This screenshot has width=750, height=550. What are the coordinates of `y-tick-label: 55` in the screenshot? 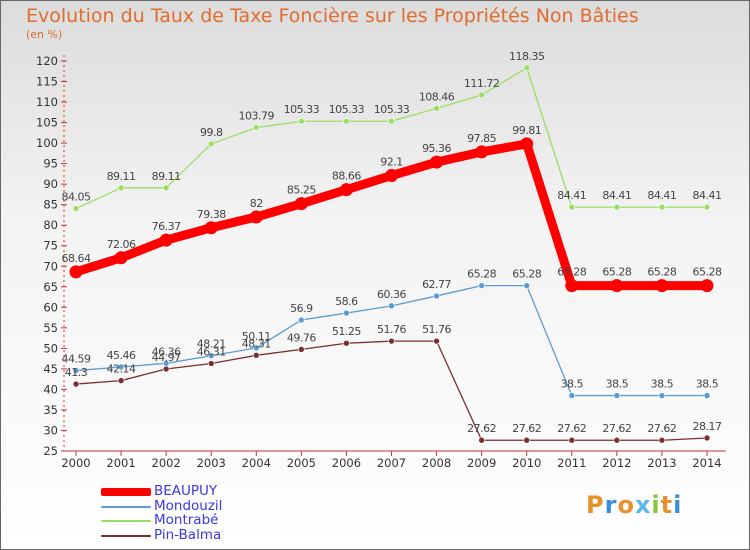 It's located at (50, 328).